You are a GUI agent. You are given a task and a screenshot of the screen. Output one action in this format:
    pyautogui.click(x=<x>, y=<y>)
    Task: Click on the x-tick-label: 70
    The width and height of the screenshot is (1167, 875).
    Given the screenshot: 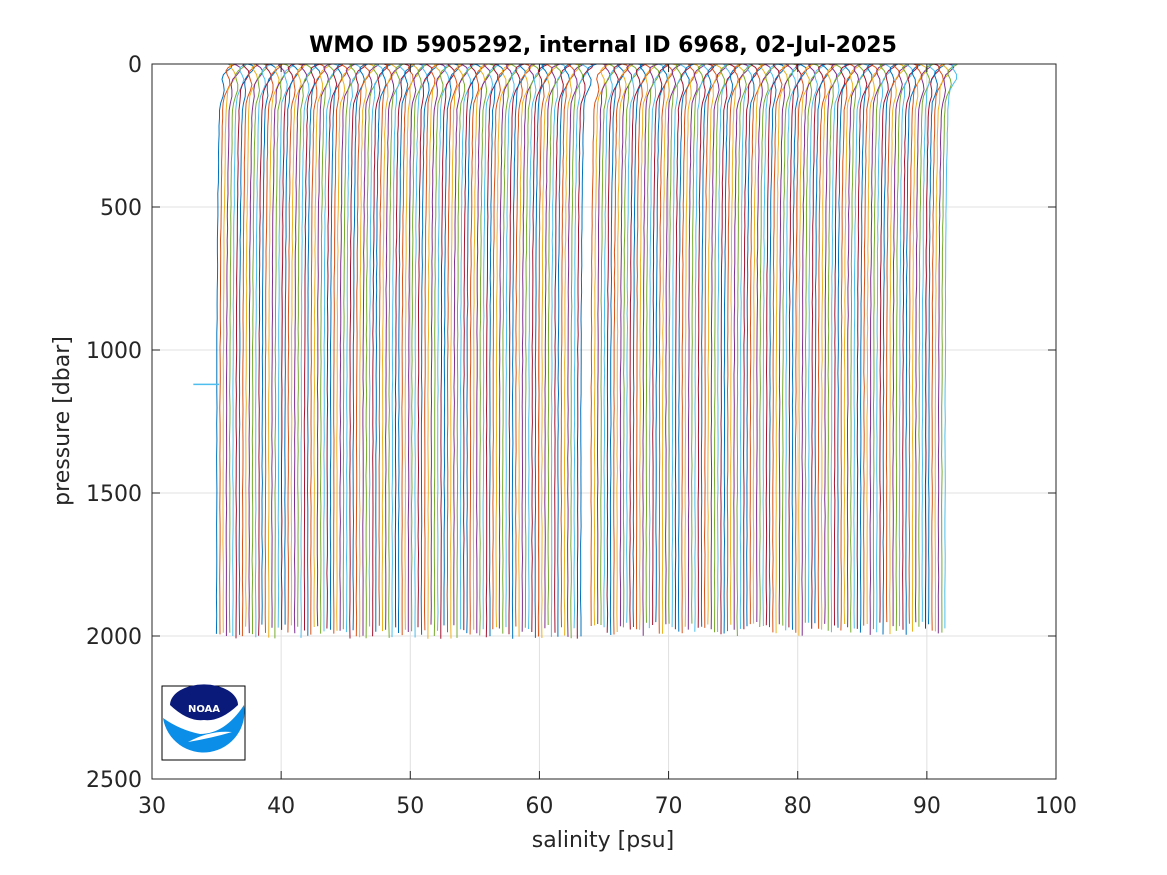 What is the action you would take?
    pyautogui.click(x=669, y=806)
    